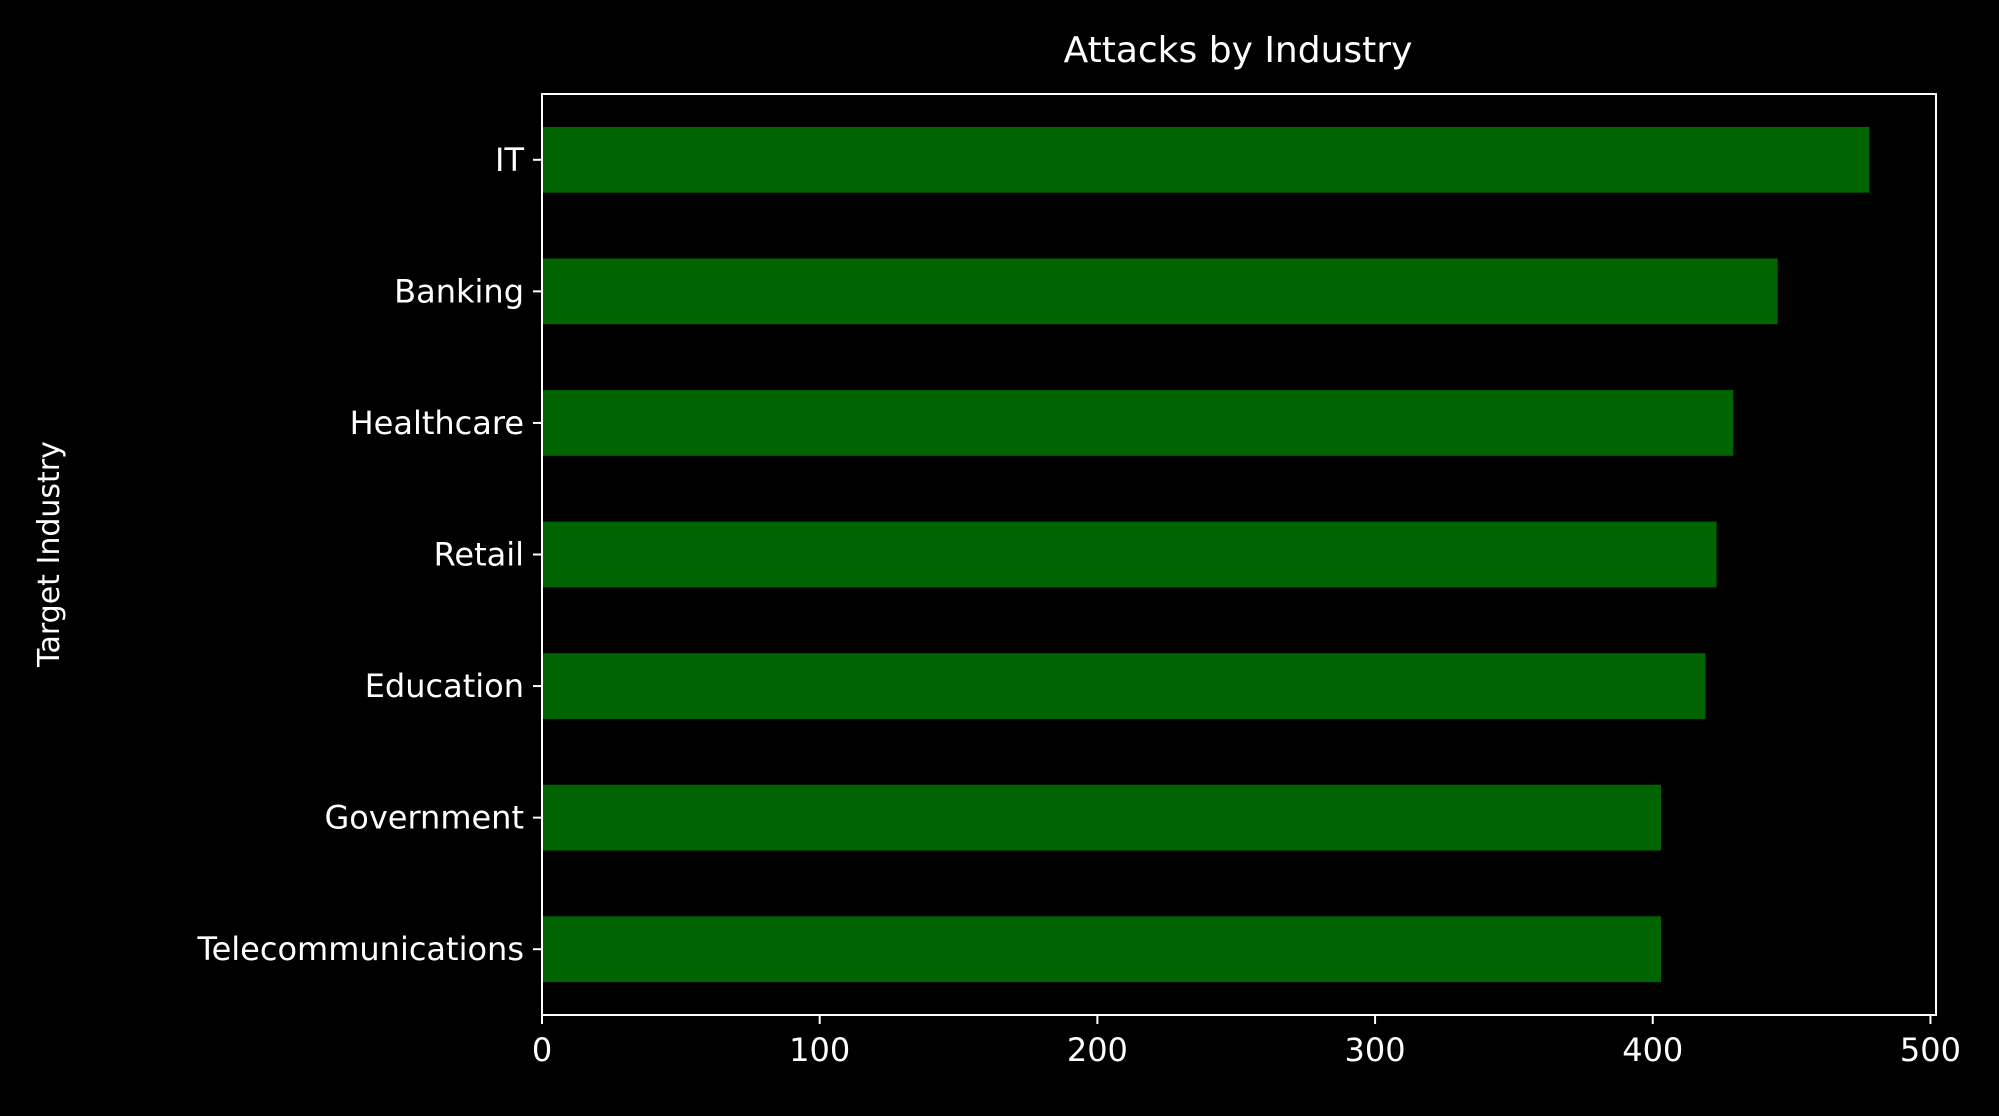  What do you see at coordinates (437, 423) in the screenshot?
I see `y-tick-label: Healthcare` at bounding box center [437, 423].